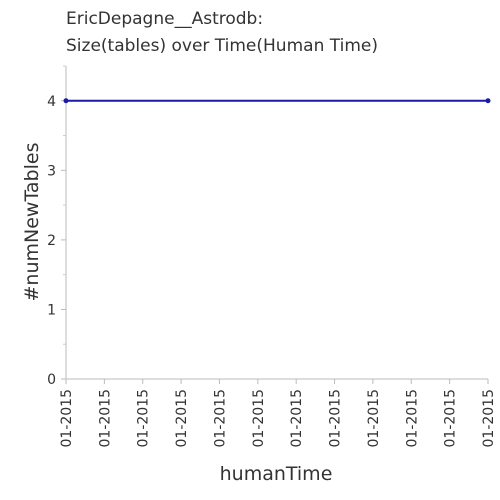 This screenshot has width=500, height=500. I want to click on x-axis-label: humanTime, so click(276, 474).